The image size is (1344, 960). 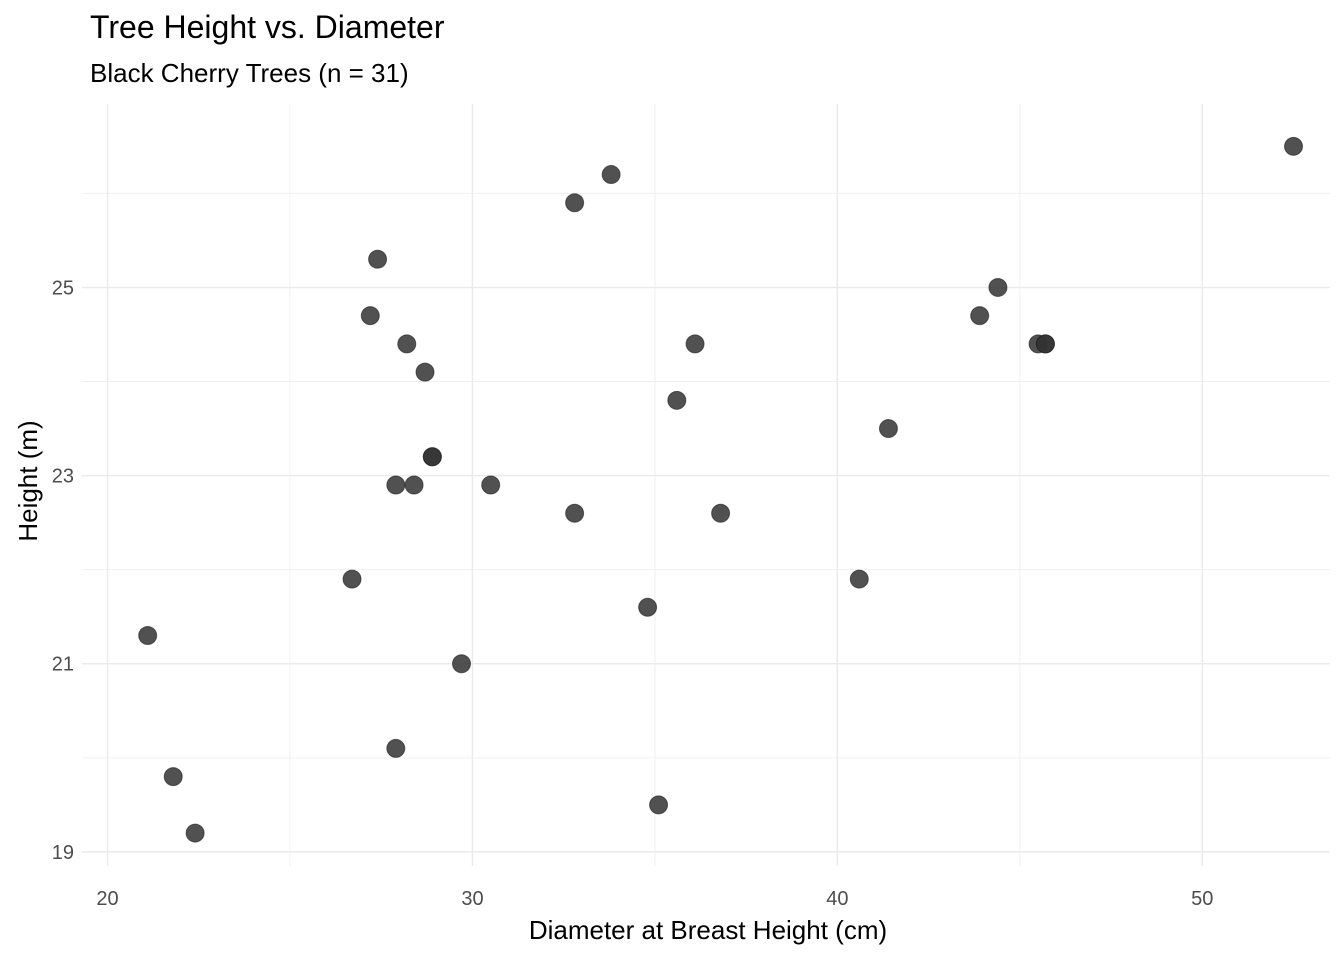 What do you see at coordinates (63, 570) in the screenshot?
I see `y-axis-ticks: 19 21 23 25` at bounding box center [63, 570].